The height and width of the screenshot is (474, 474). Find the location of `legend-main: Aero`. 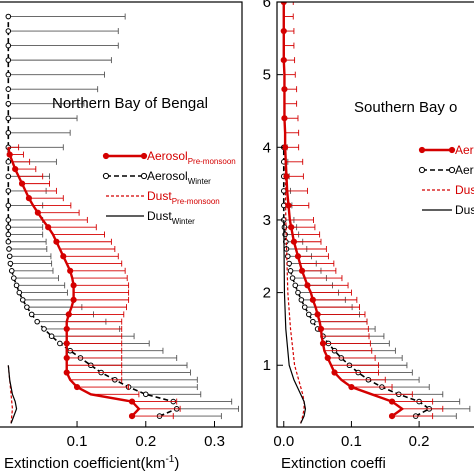

legend-main: Aero is located at coordinates (464, 150).